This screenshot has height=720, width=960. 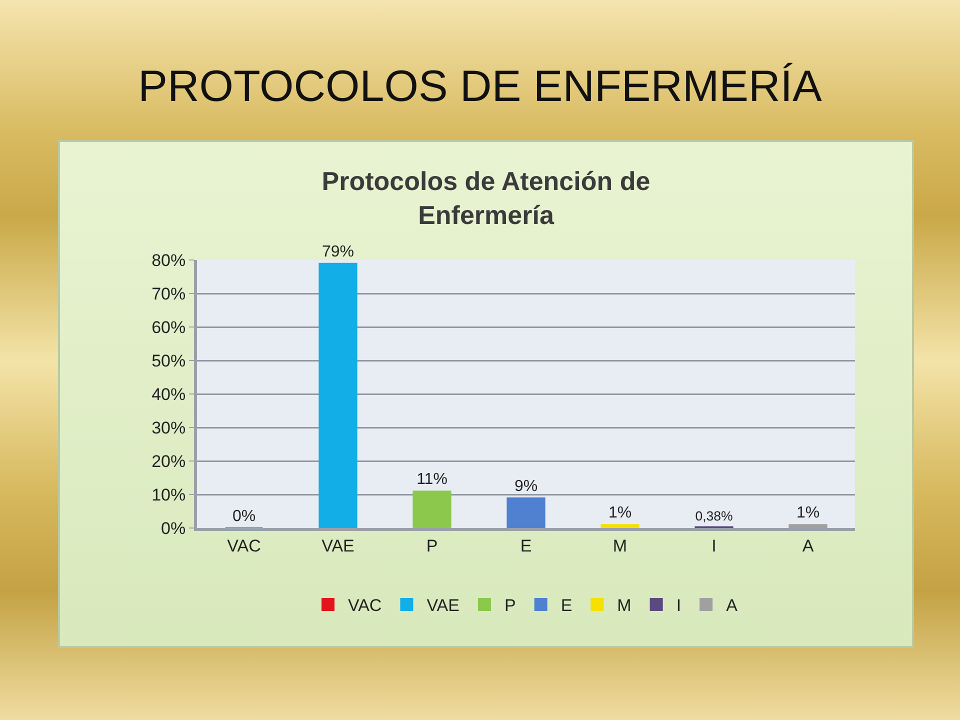 I want to click on x-tick-label: VAE, so click(x=338, y=546).